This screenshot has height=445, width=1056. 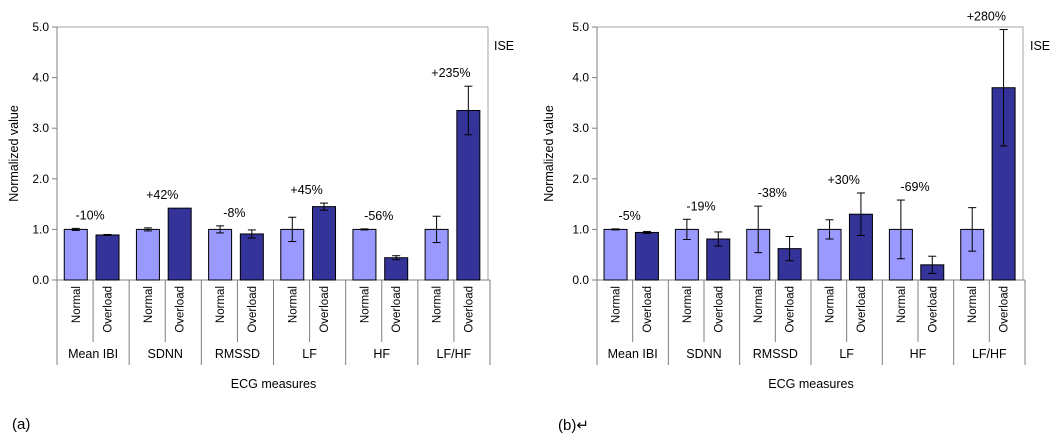 I want to click on percent-change-label: -38%, so click(x=772, y=193).